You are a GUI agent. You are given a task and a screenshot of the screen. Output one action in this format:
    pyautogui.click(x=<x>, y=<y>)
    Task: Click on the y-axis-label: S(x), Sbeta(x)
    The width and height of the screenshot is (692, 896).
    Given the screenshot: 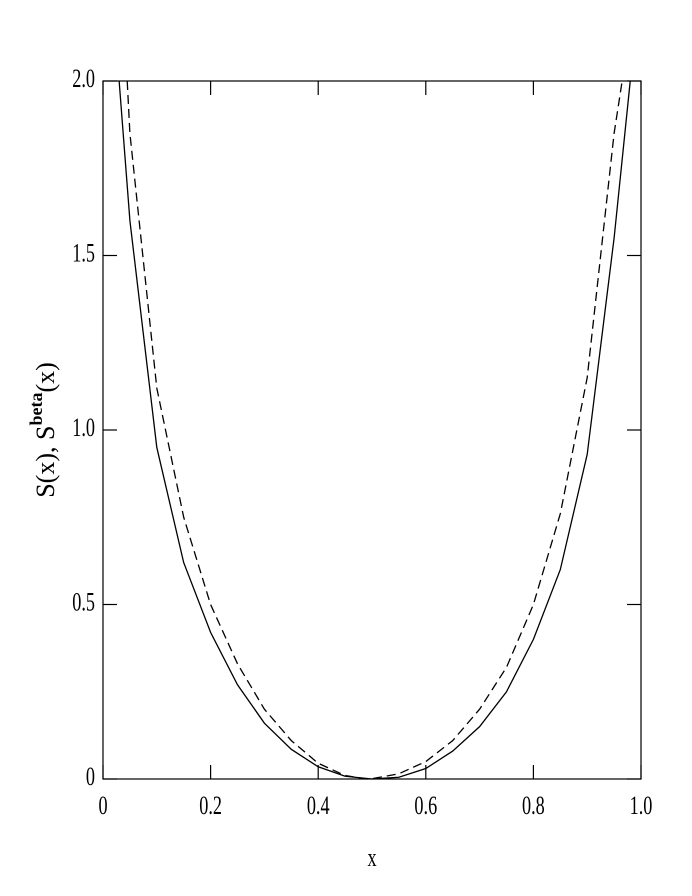 What is the action you would take?
    pyautogui.click(x=43, y=430)
    